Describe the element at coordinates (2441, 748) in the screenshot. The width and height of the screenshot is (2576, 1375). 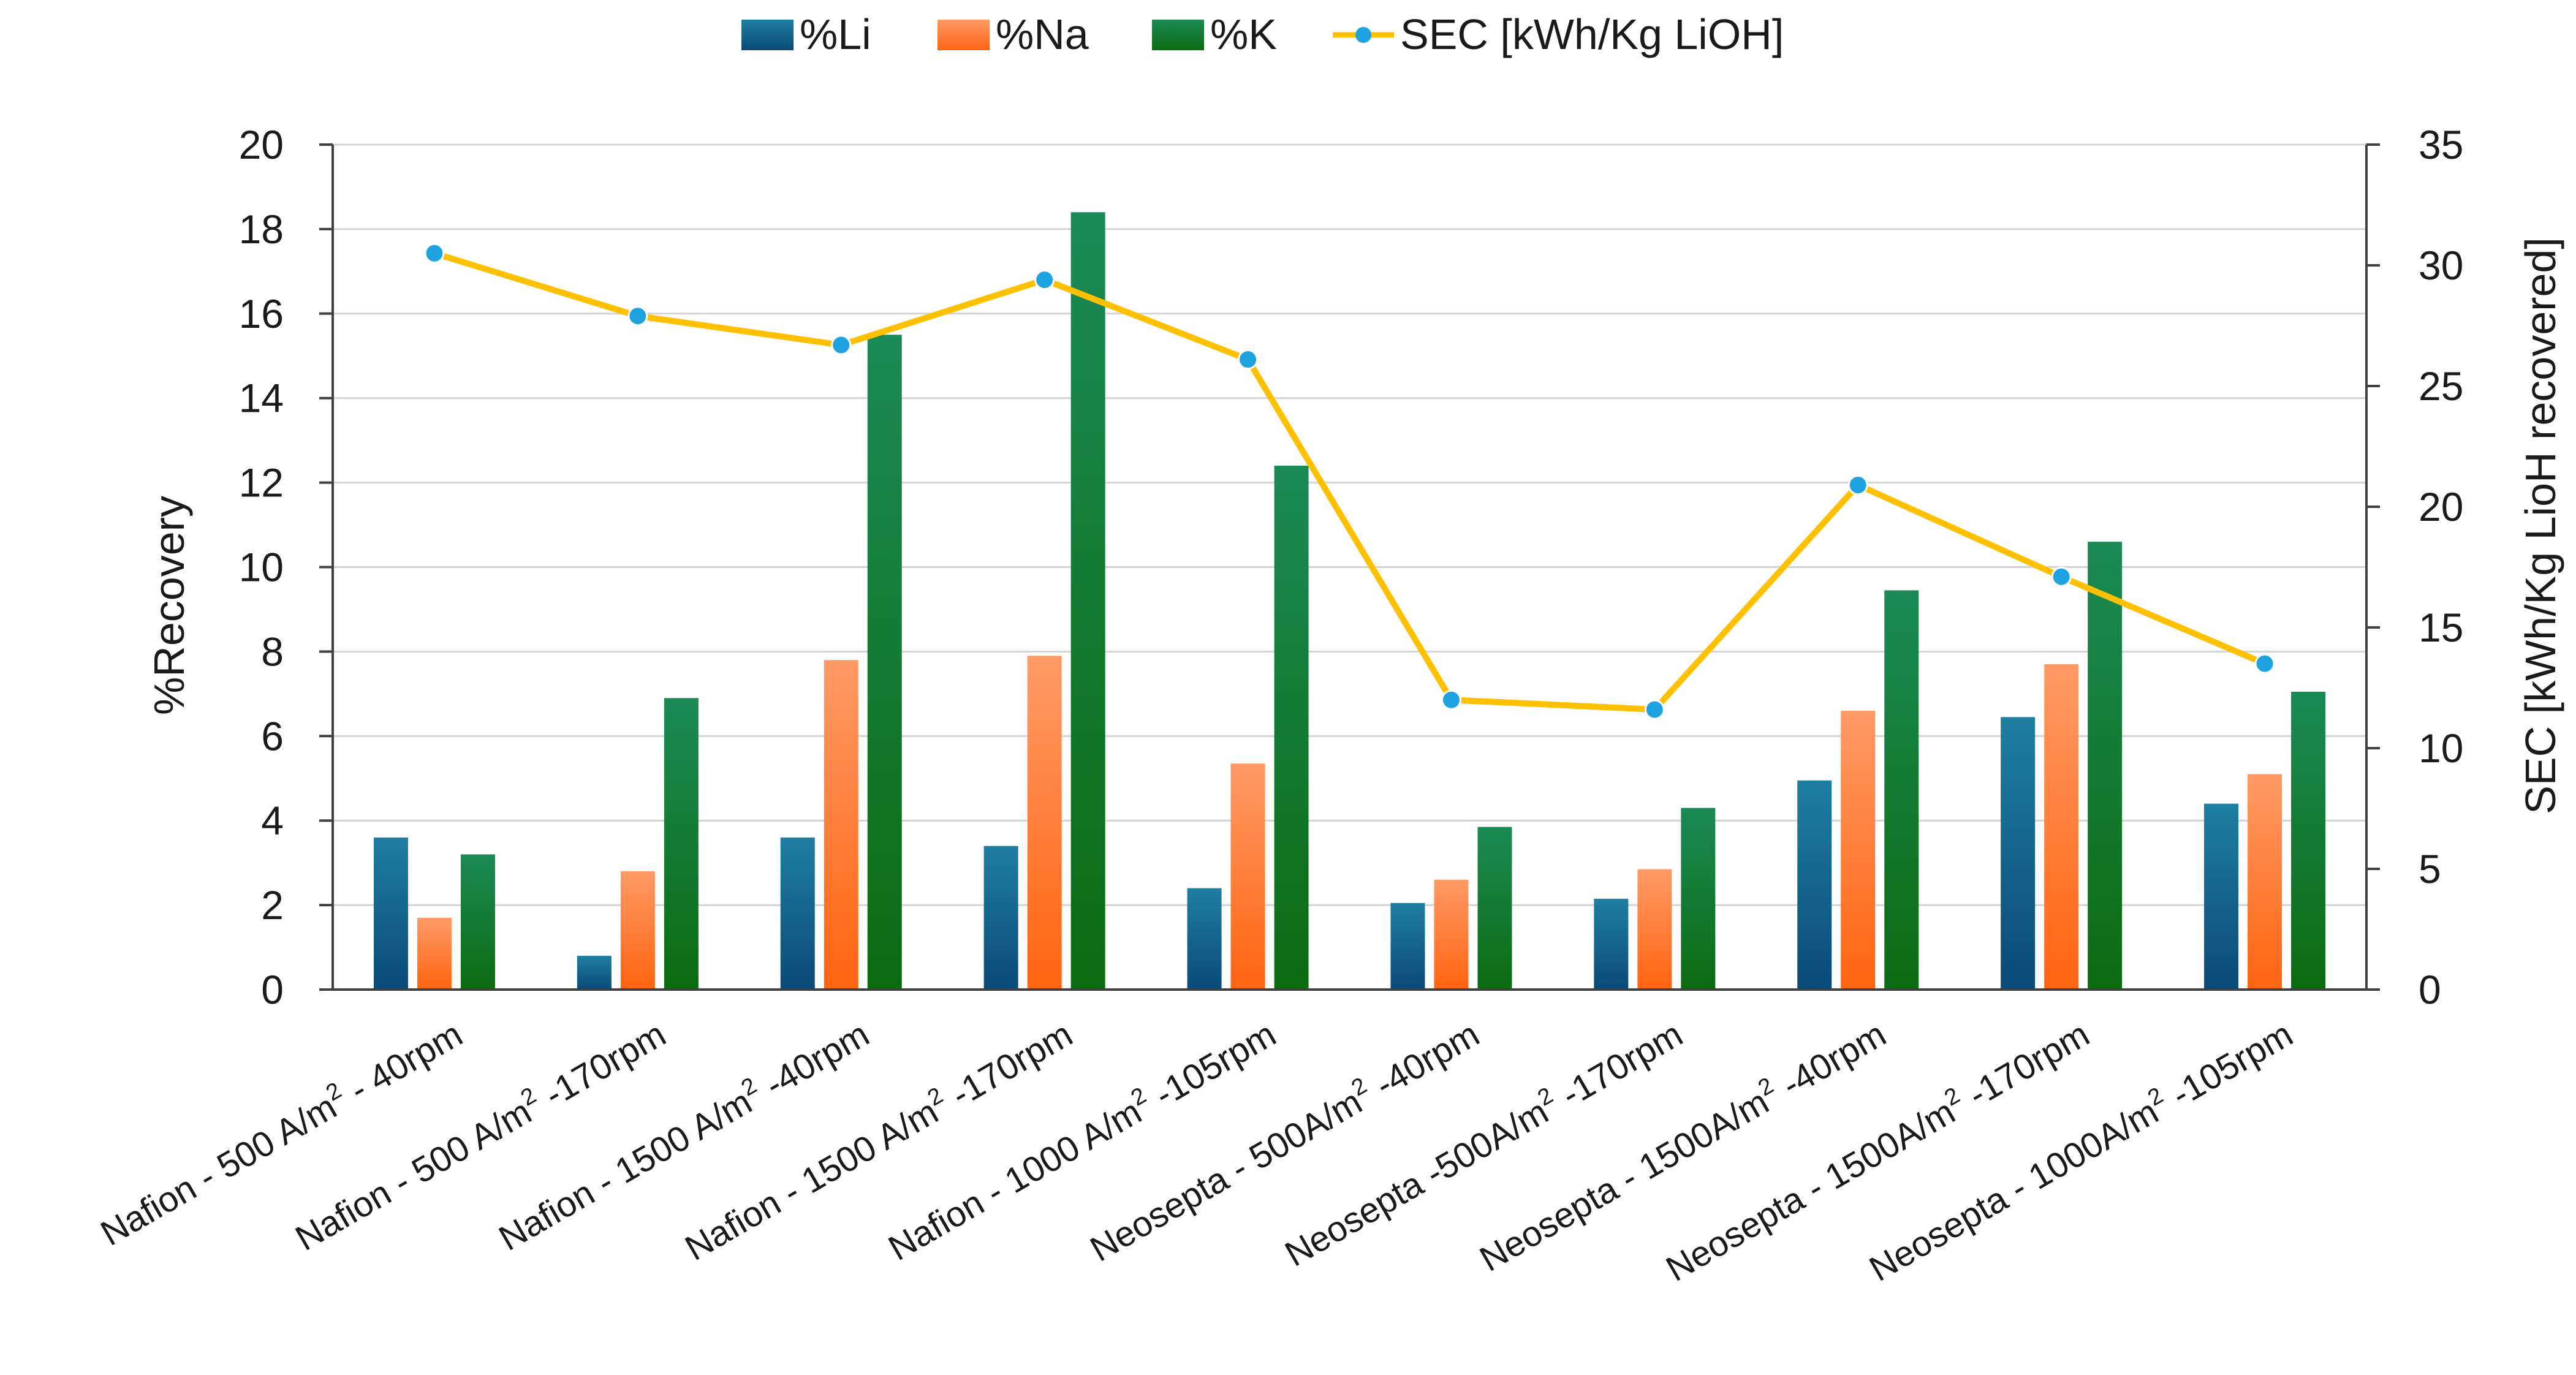
I see `right-tick-label: 10` at that location.